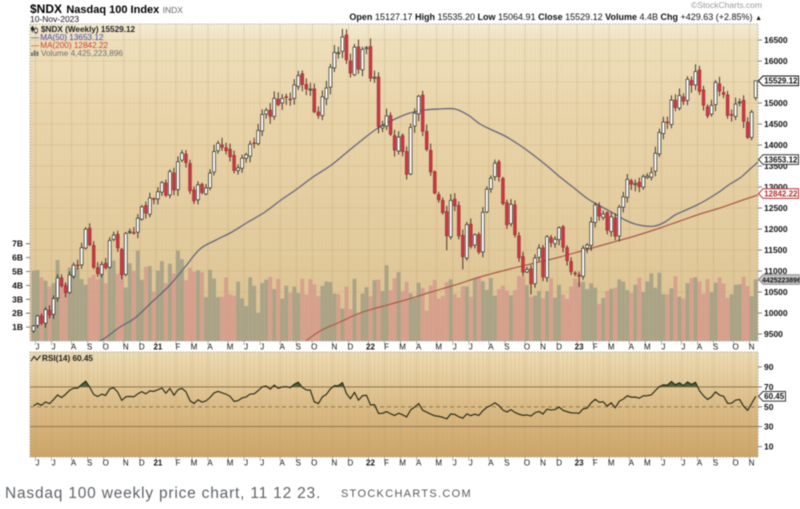 The image size is (800, 509). Describe the element at coordinates (579, 347) in the screenshot. I see `svg-text: 23` at that location.